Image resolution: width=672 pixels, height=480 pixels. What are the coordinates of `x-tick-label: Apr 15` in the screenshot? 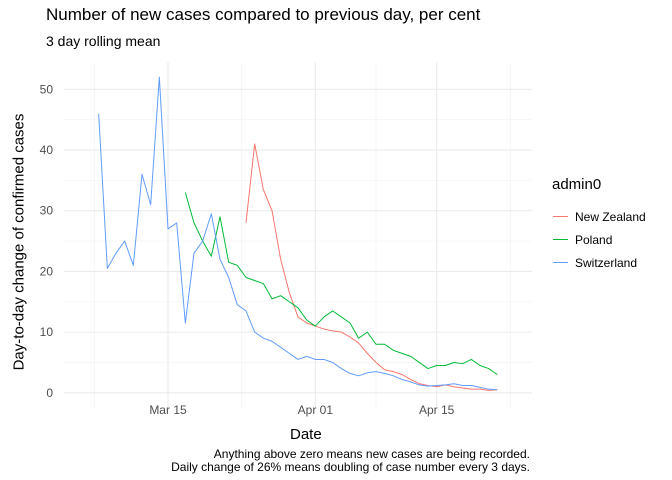 It's located at (437, 410).